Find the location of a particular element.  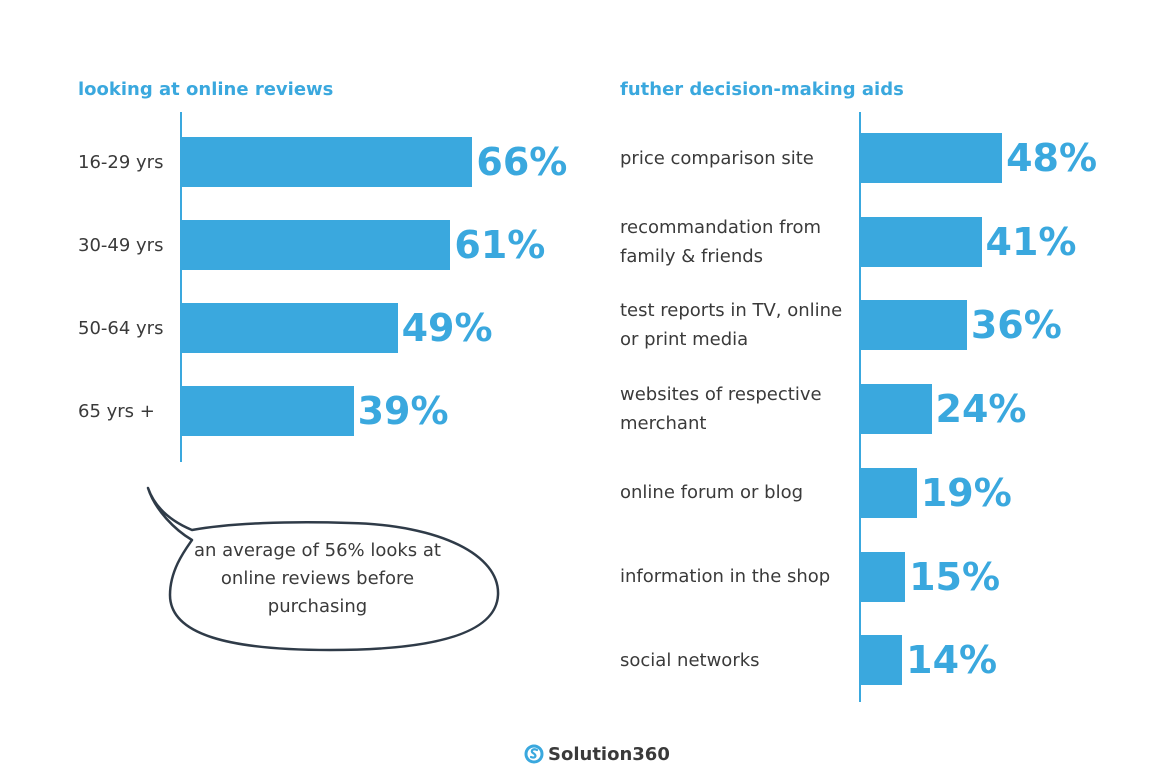

value-label: 24% is located at coordinates (981, 409).